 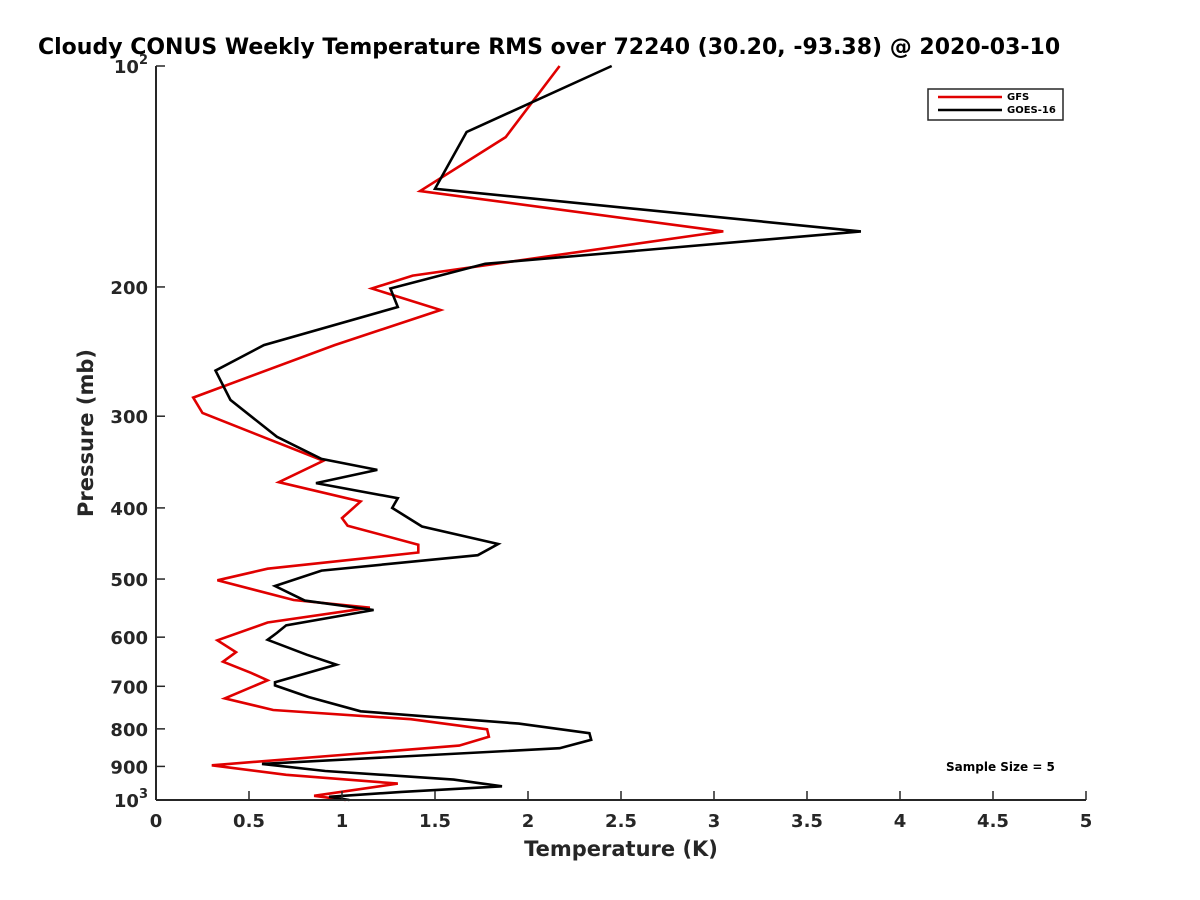 I want to click on x-tick-label: 1, so click(x=342, y=821).